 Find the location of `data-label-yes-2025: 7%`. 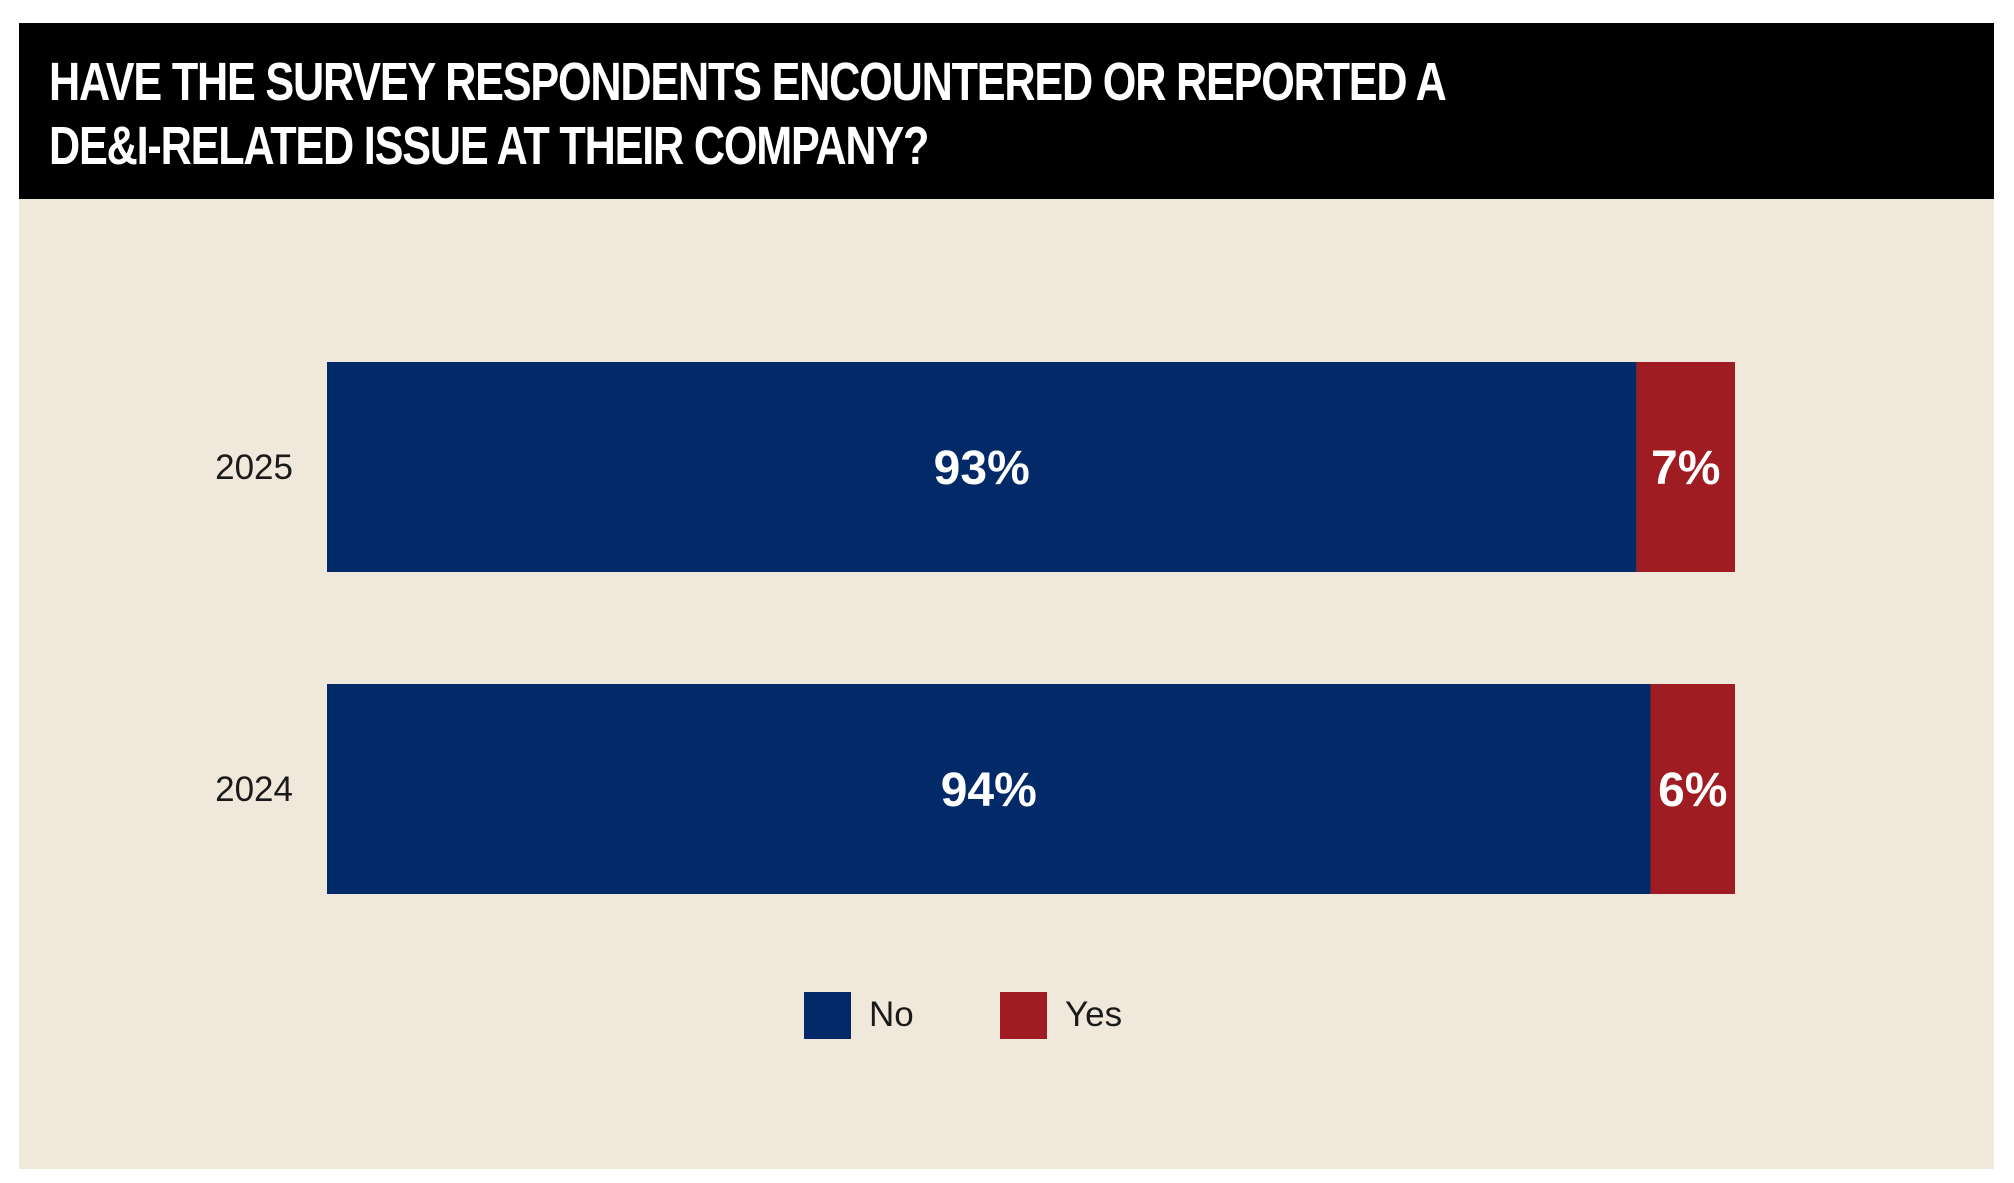

data-label-yes-2025: 7% is located at coordinates (1685, 468).